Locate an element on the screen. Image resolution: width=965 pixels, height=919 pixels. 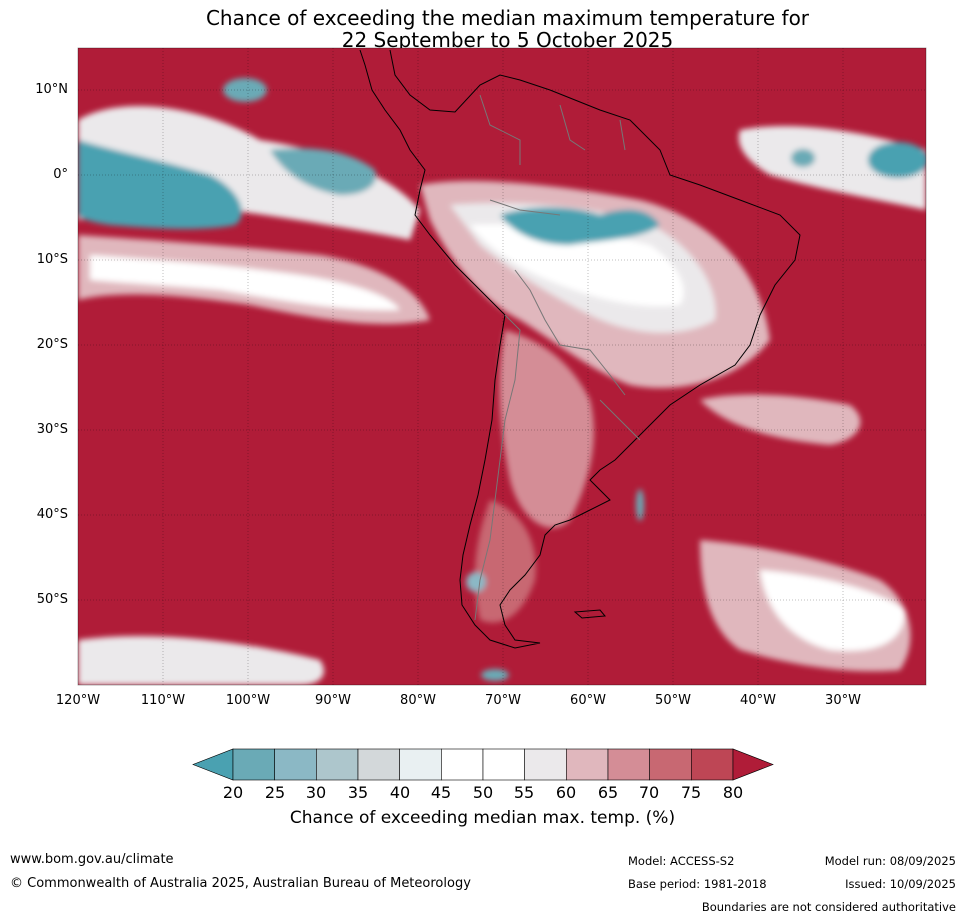
country-borders is located at coordinates (557, 357).